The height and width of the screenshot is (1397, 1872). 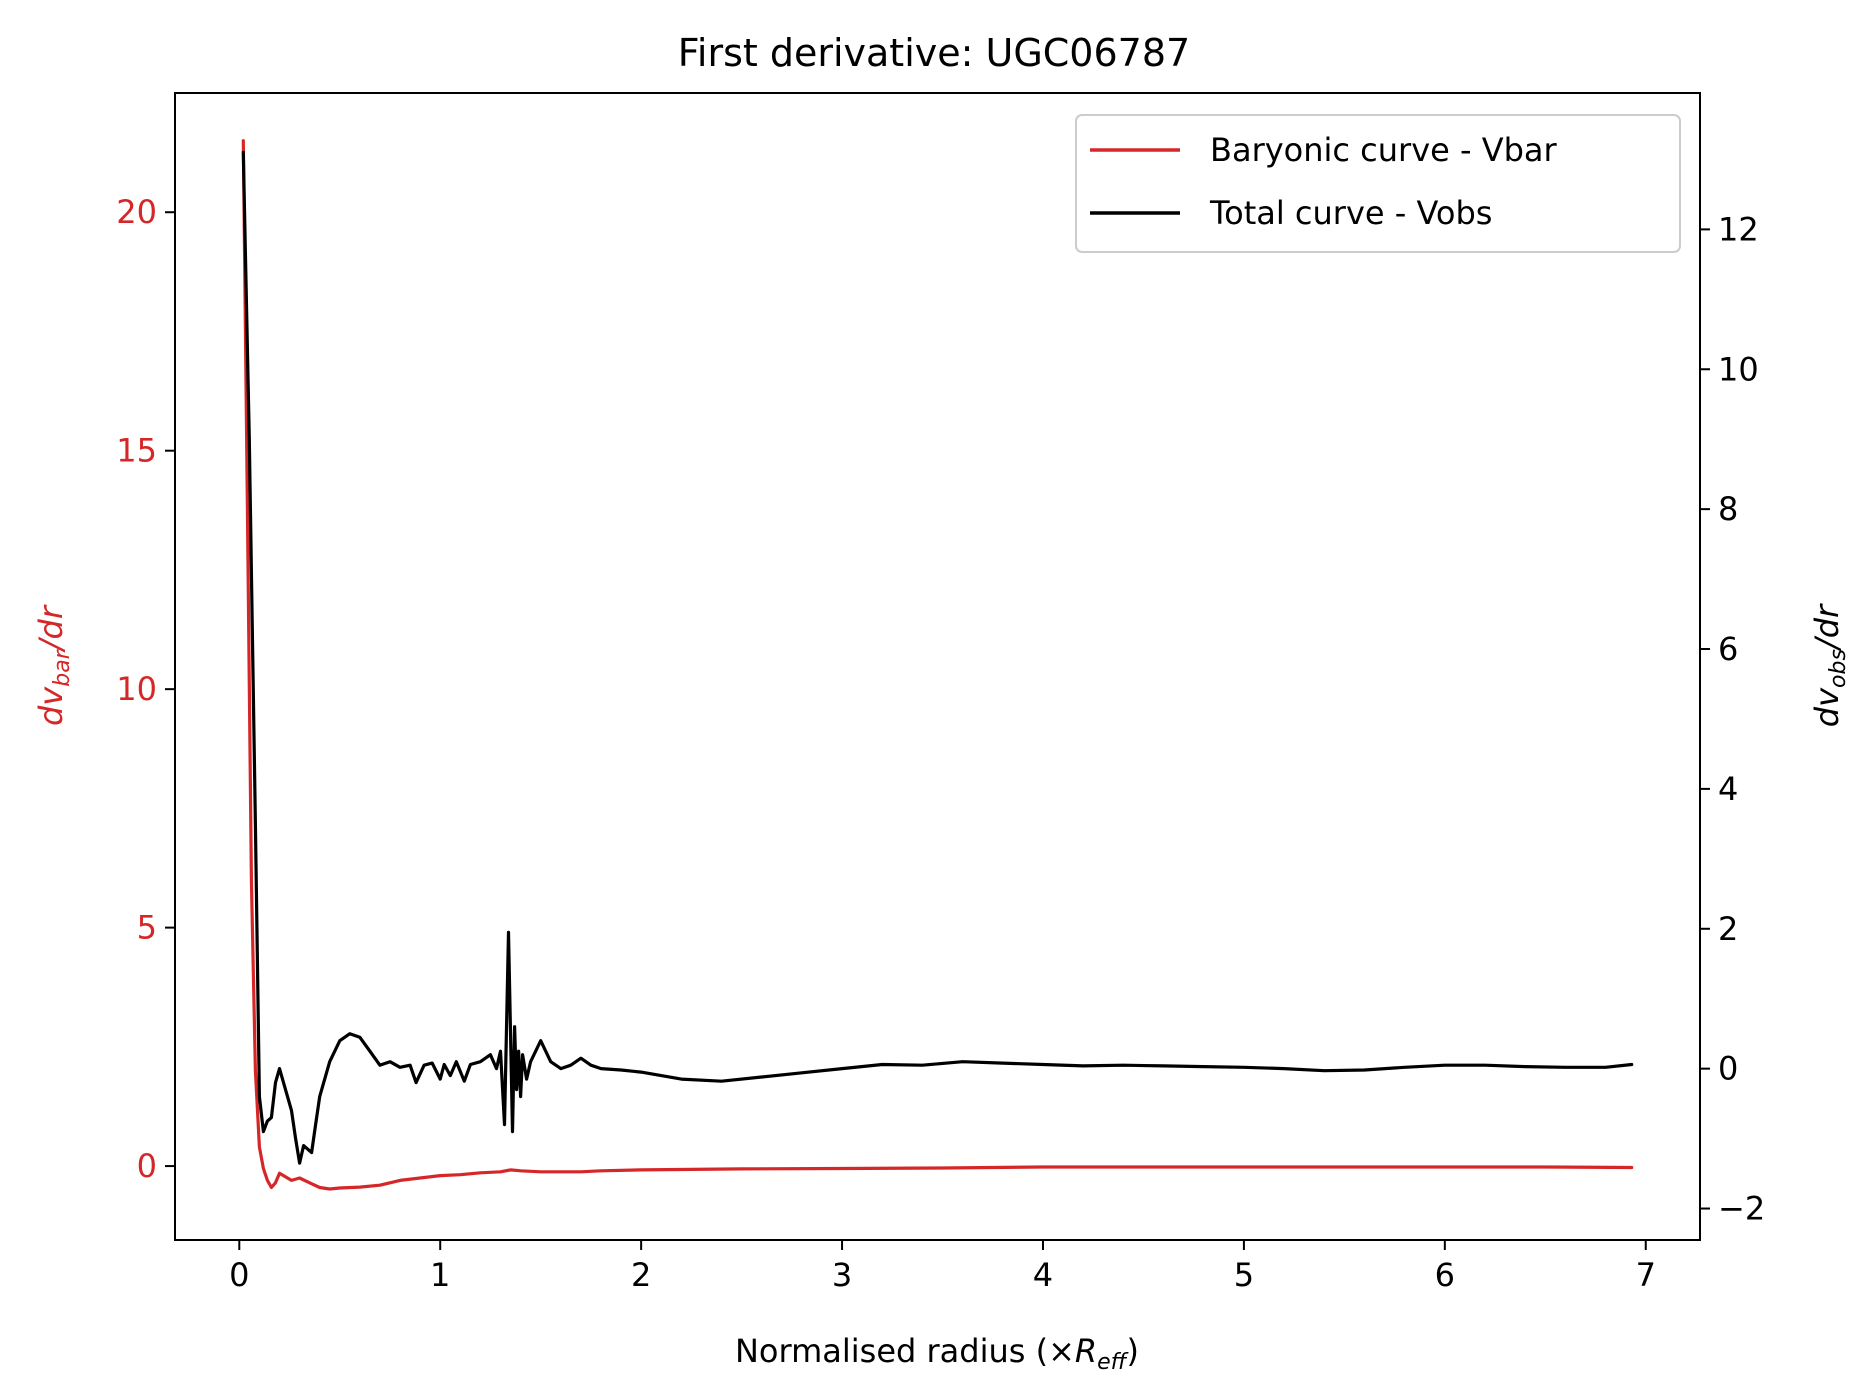 I want to click on y-right-tick-label: 6, so click(x=1728, y=649).